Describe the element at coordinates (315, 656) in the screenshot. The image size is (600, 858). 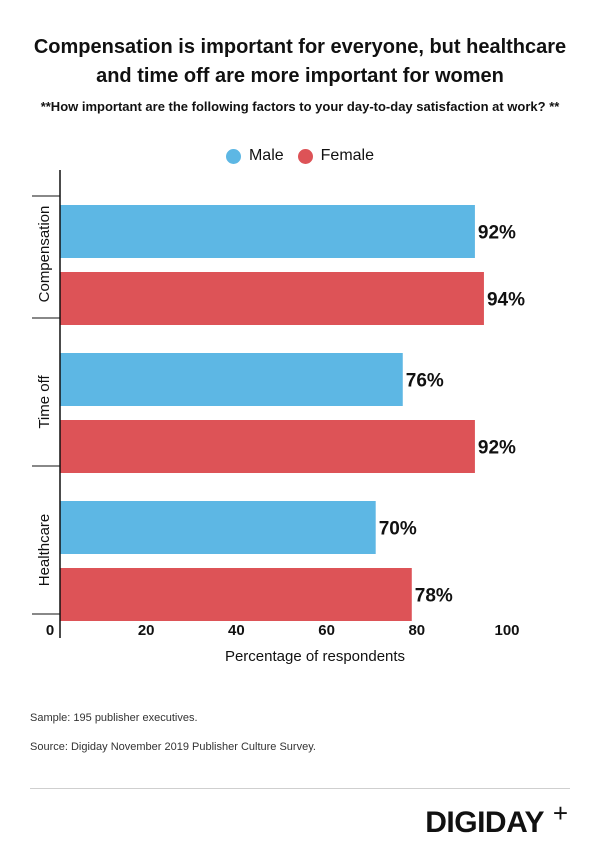
I see `x-axis-title: Percentage of respondents` at that location.